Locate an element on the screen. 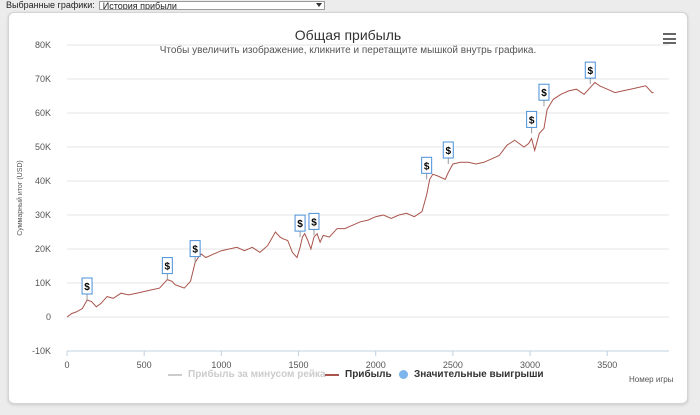 The height and width of the screenshot is (415, 700). legend-item-rake: Прибыль за минусом рейка is located at coordinates (247, 374).